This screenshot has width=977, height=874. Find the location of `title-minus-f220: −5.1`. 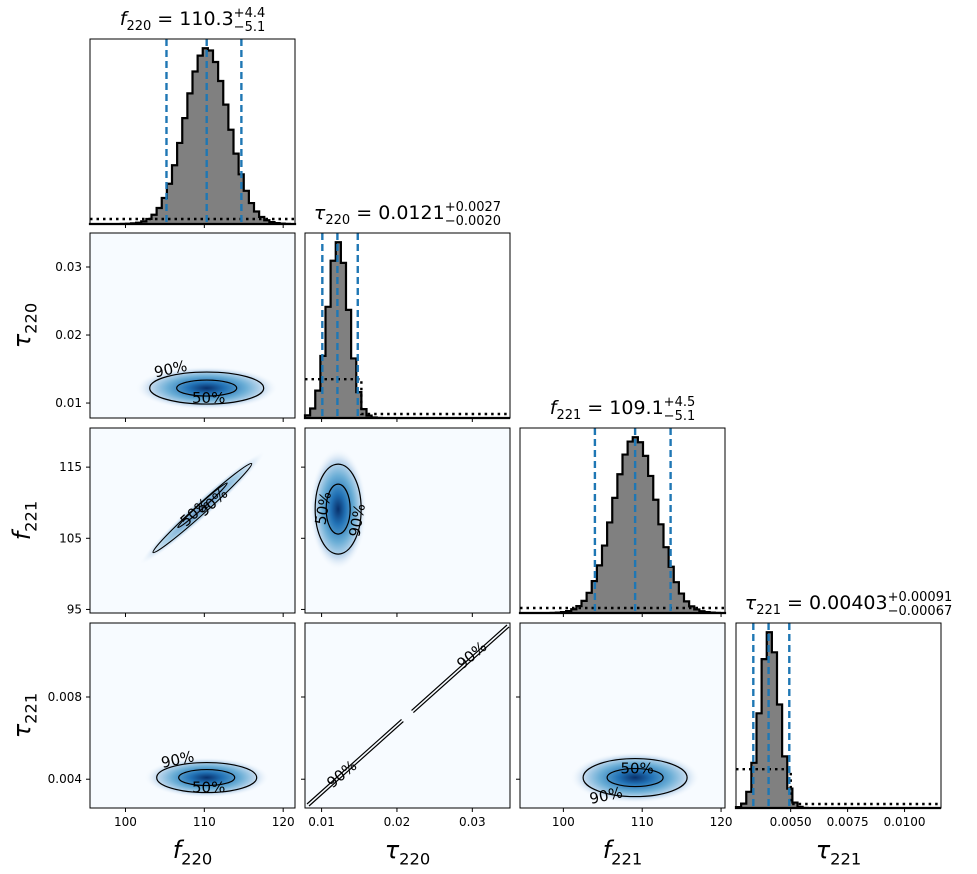

title-minus-f220: −5.1 is located at coordinates (250, 27).